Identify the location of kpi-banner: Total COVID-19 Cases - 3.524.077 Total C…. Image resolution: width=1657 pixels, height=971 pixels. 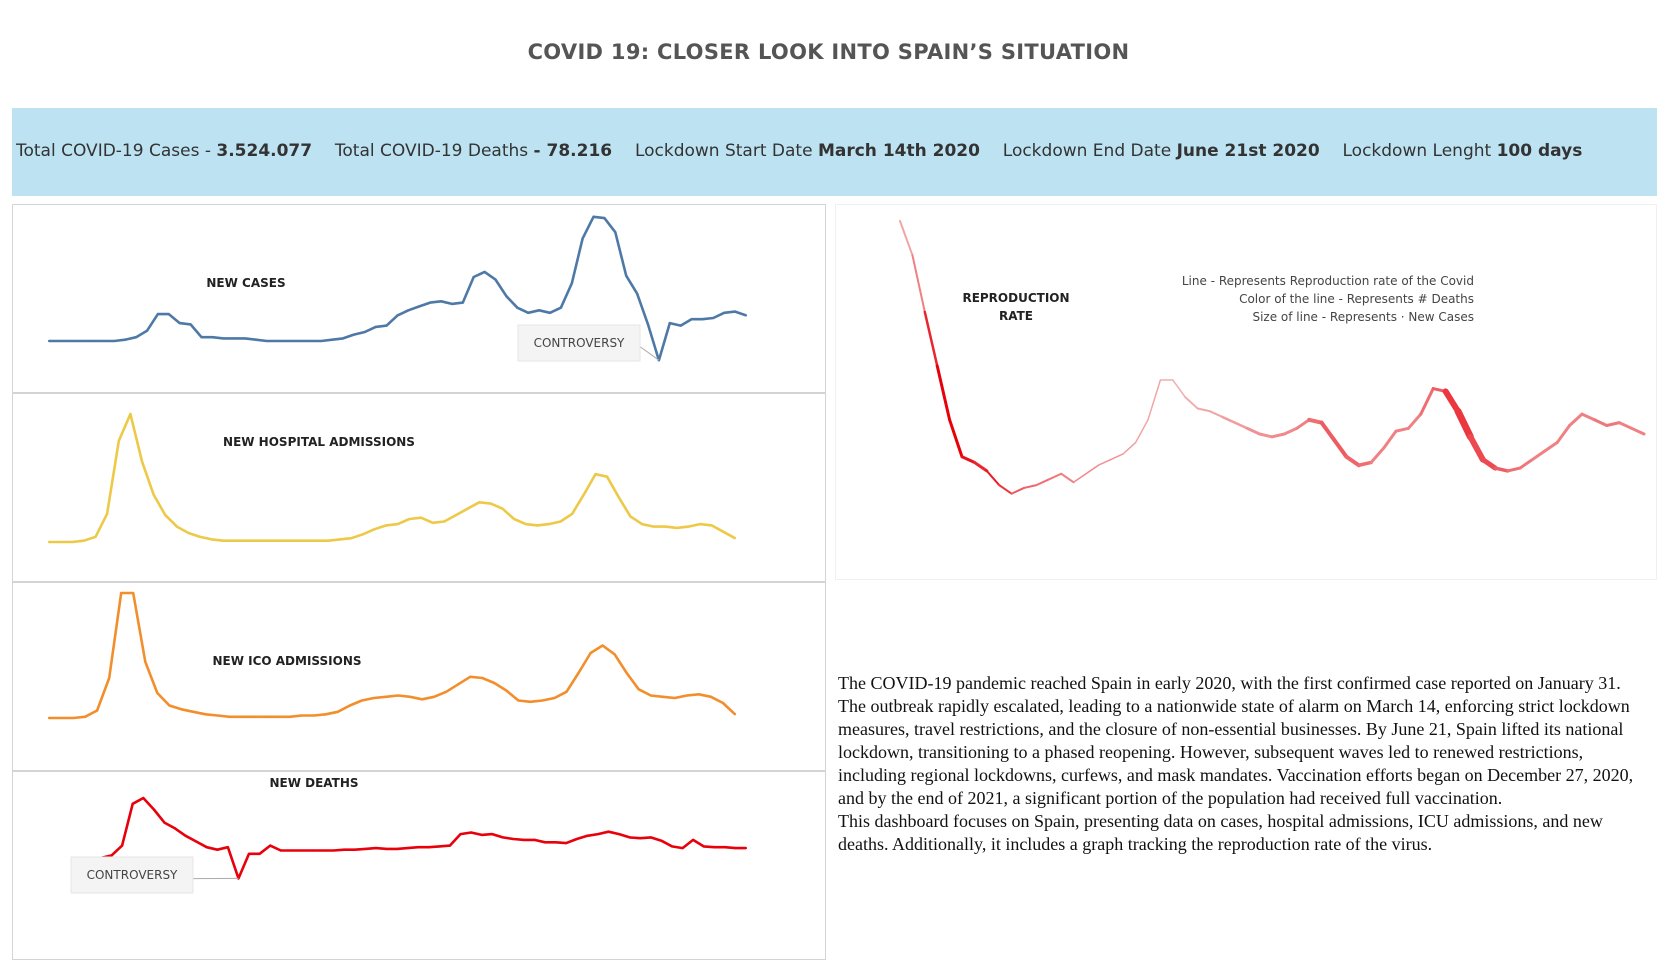
(834, 152).